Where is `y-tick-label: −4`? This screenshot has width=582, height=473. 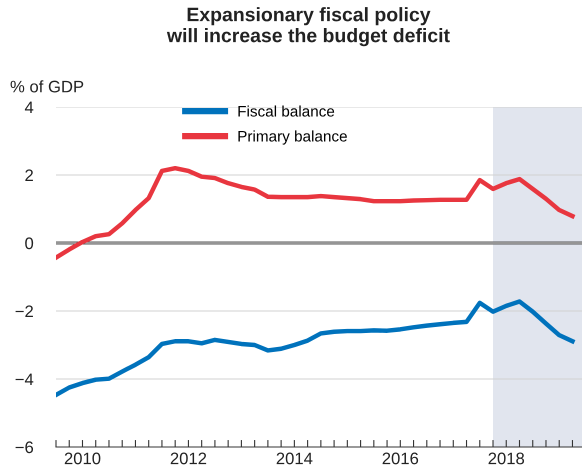
y-tick-label: −4 is located at coordinates (25, 380).